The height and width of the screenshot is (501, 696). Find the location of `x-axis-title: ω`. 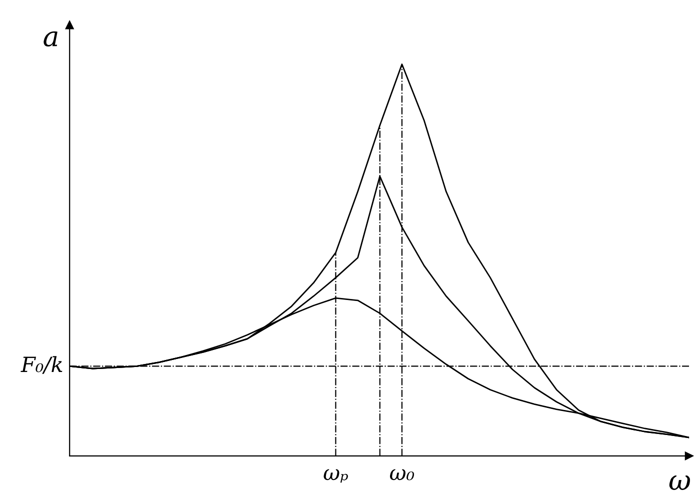

x-axis-title: ω is located at coordinates (679, 483).